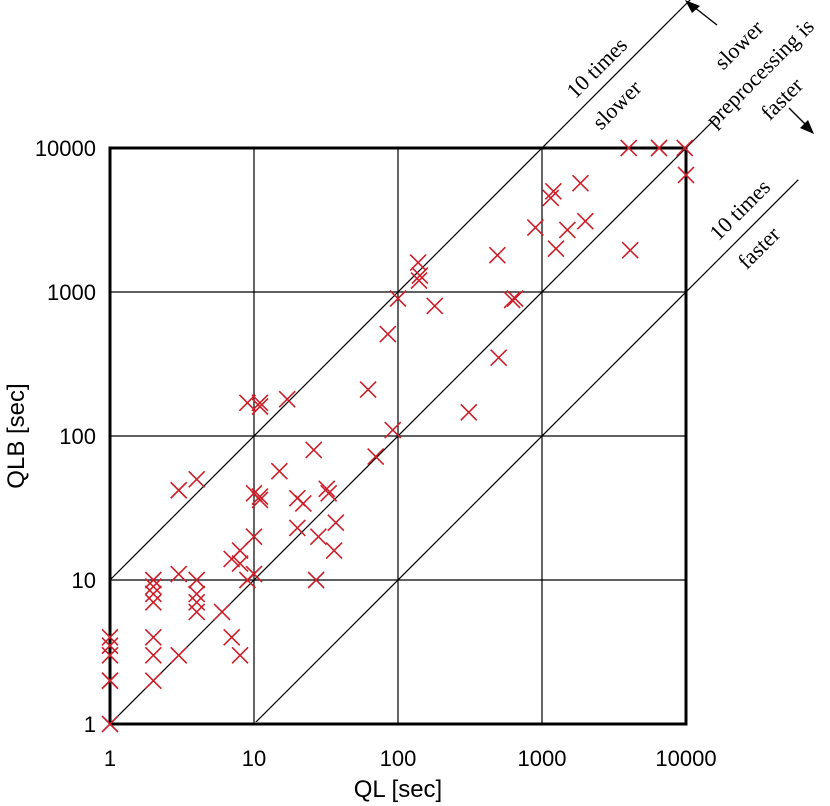 The width and height of the screenshot is (830, 806). I want to click on y-tick-labels: 1 10 100 1000 10000, so click(65, 436).